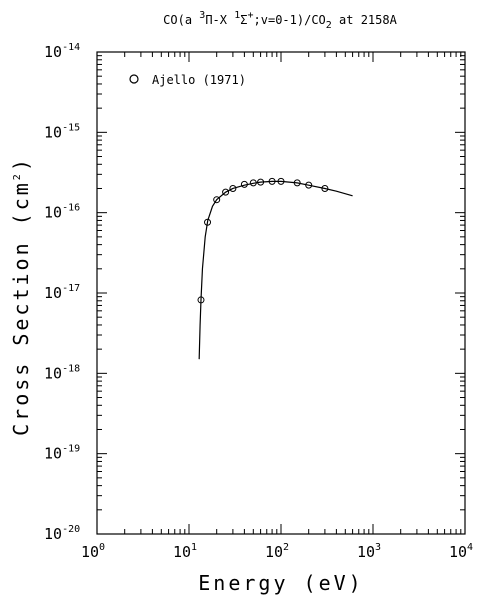 This screenshot has width=487, height=600. What do you see at coordinates (237, 15) in the screenshot?
I see `title-part: 1` at bounding box center [237, 15].